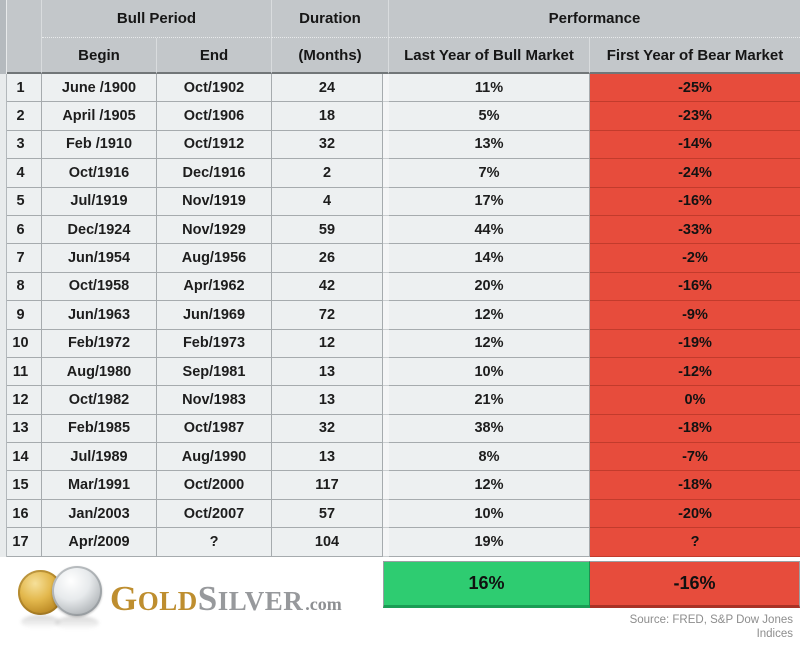 The height and width of the screenshot is (645, 800). Describe the element at coordinates (695, 258) in the screenshot. I see `bear-performance-cell: -2%` at that location.